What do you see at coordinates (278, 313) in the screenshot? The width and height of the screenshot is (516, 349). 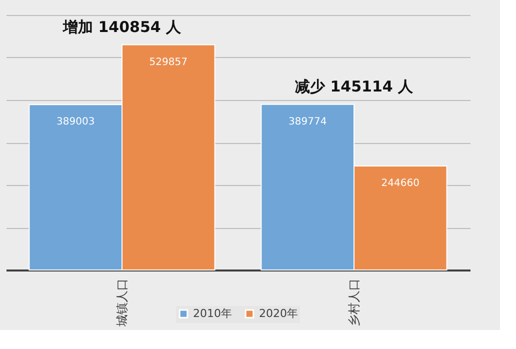 I see `legend-label: 2020年` at bounding box center [278, 313].